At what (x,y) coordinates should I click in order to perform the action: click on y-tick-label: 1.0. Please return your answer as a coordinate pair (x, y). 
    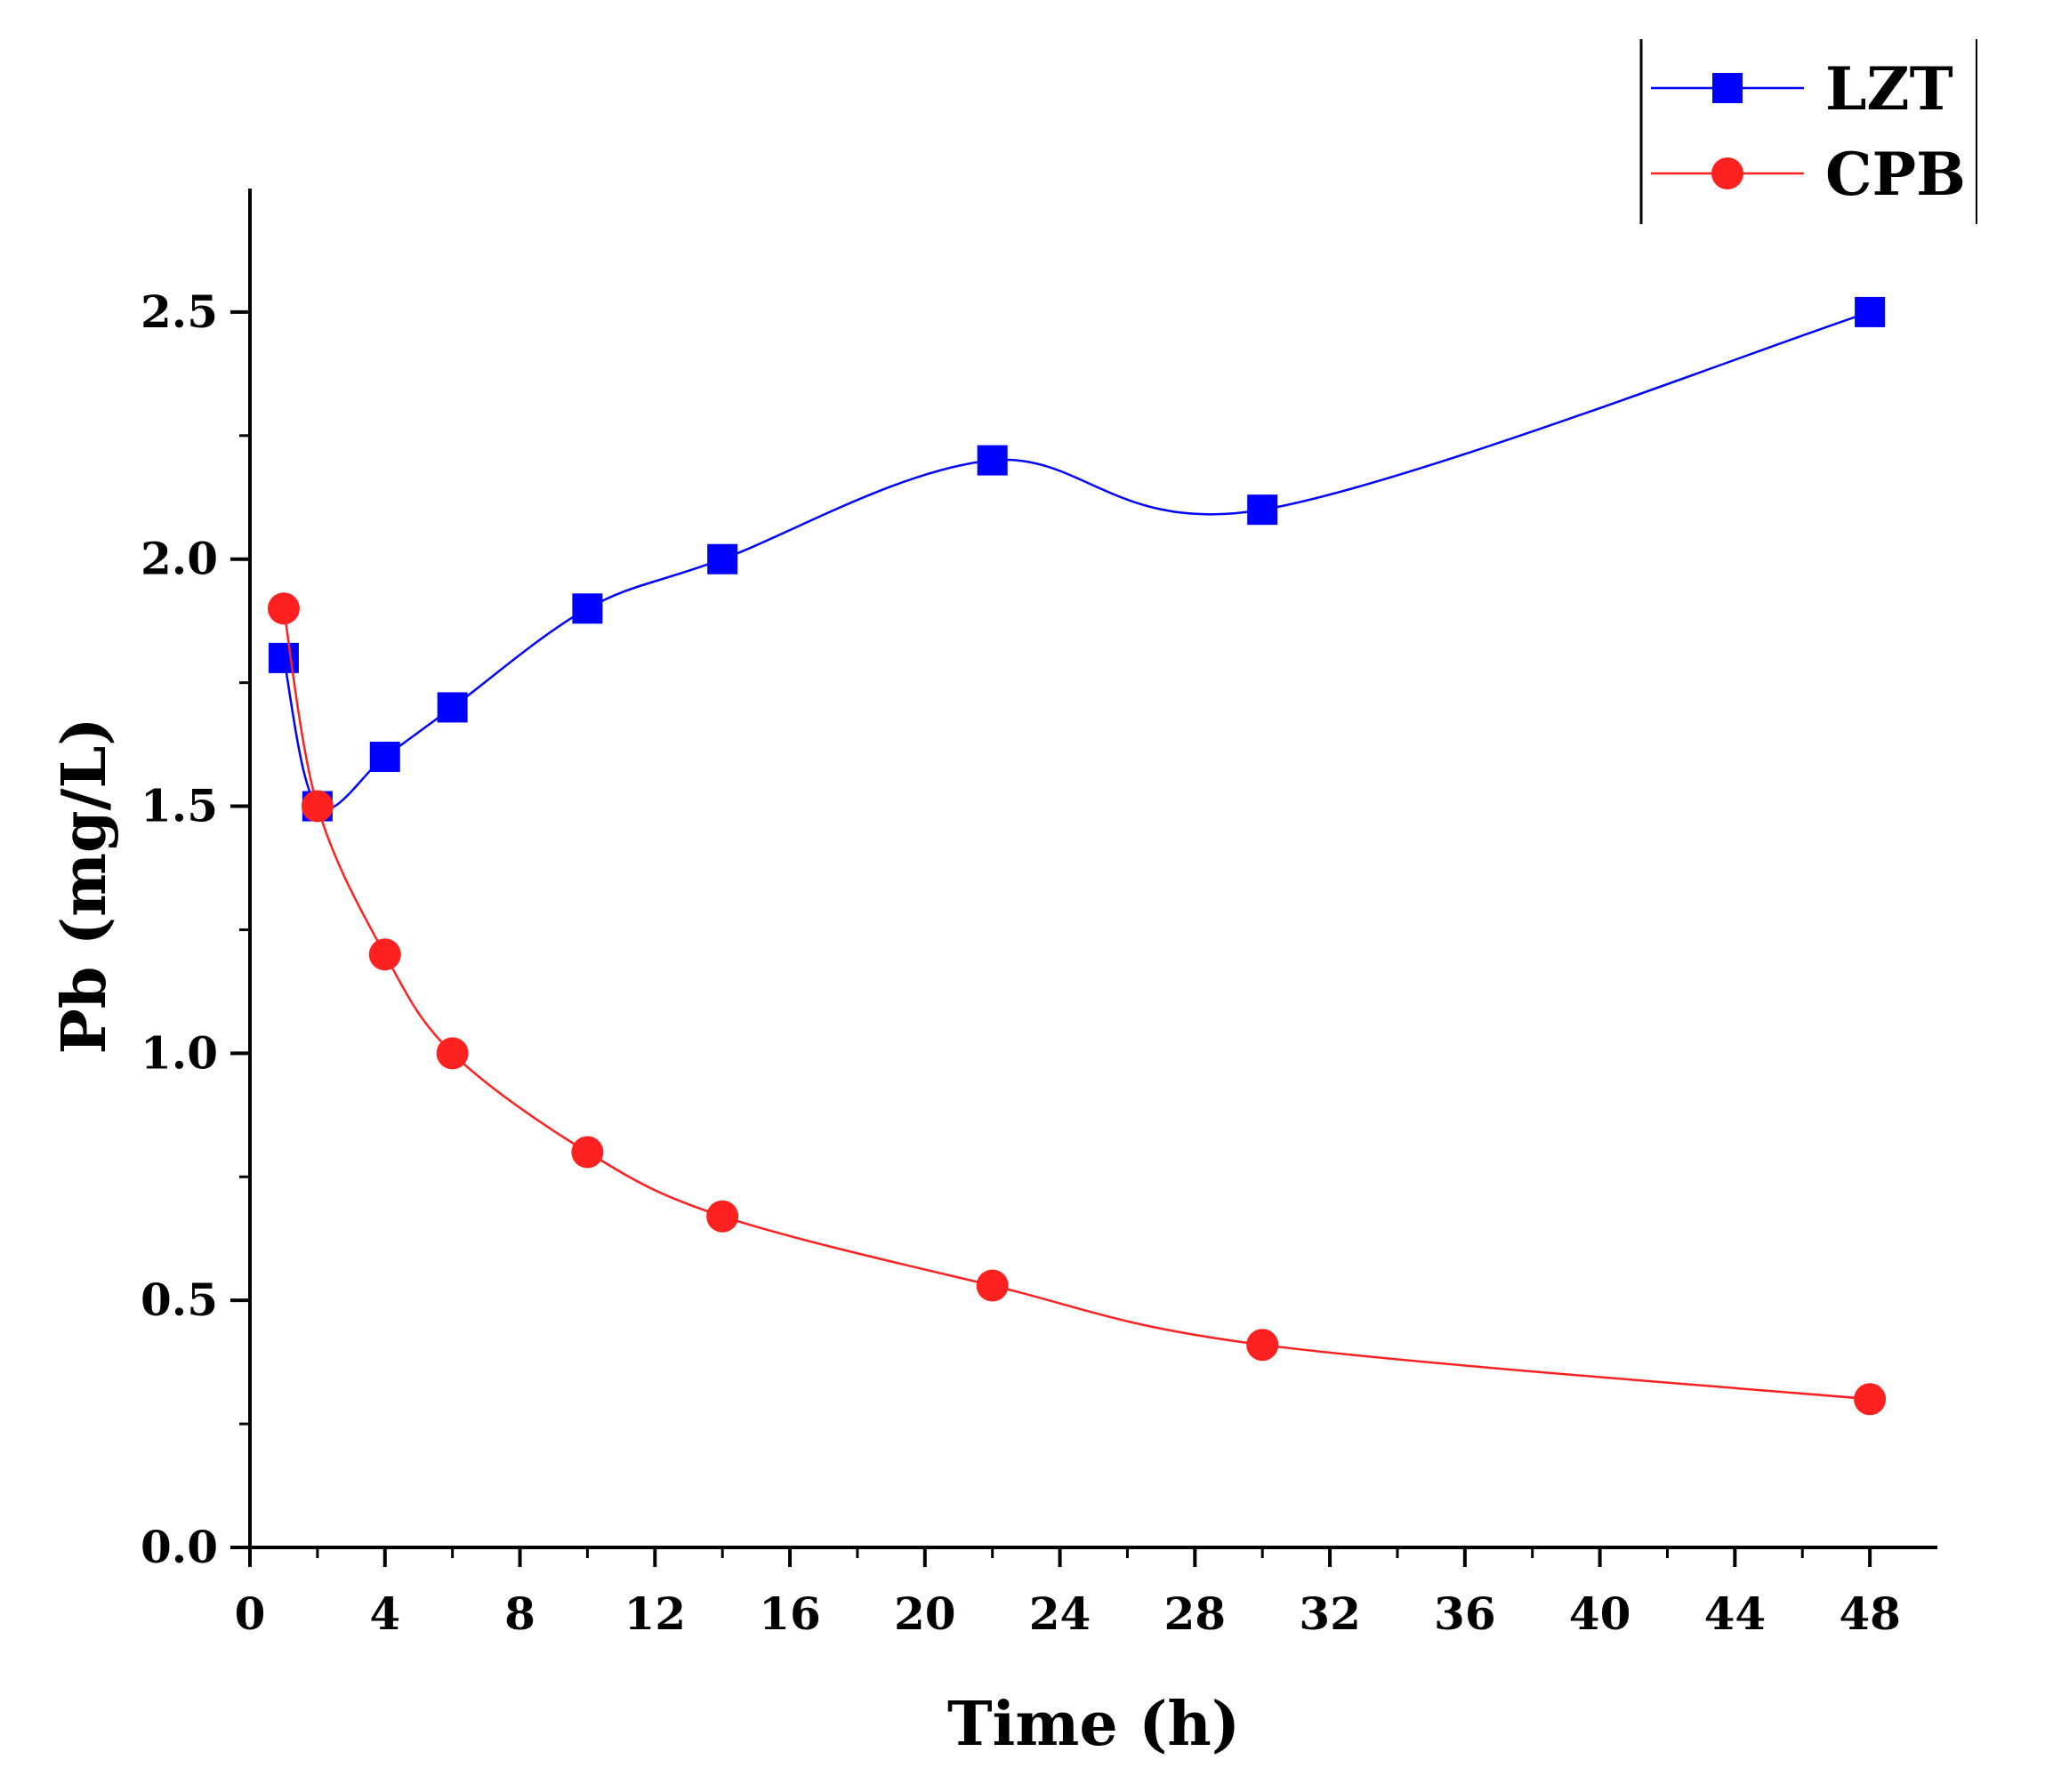
    Looking at the image, I should click on (179, 1052).